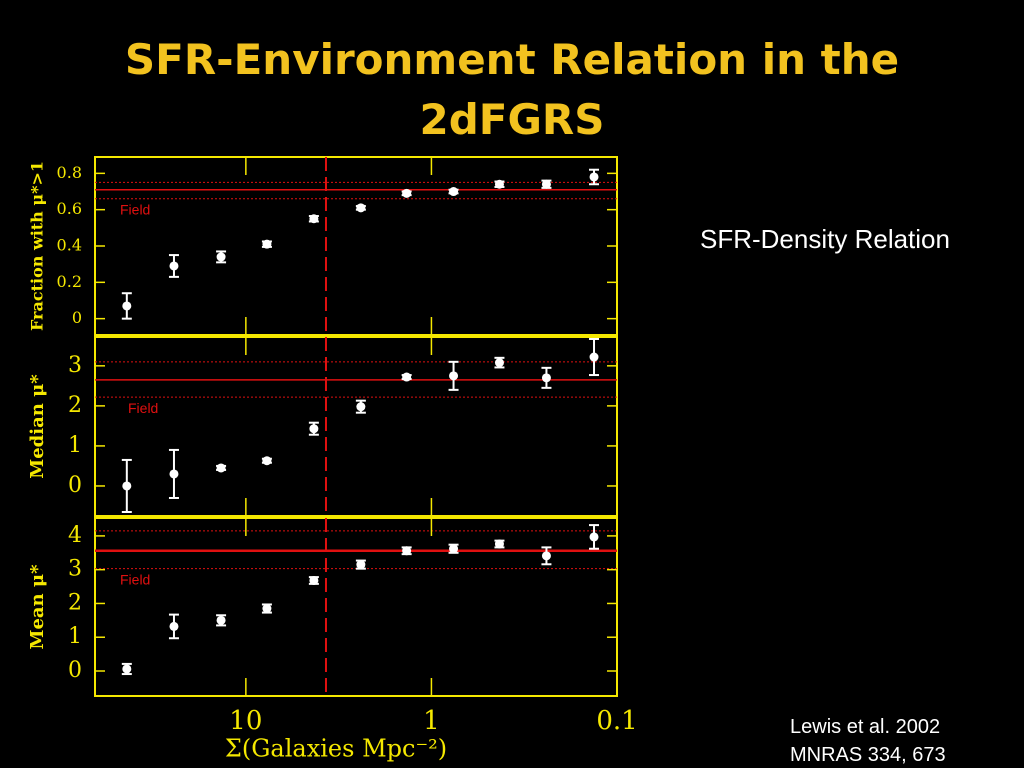 The width and height of the screenshot is (1024, 768). Describe the element at coordinates (336, 749) in the screenshot. I see `x-axis-label: Σ(Galaxies Mpc⁻²)` at that location.